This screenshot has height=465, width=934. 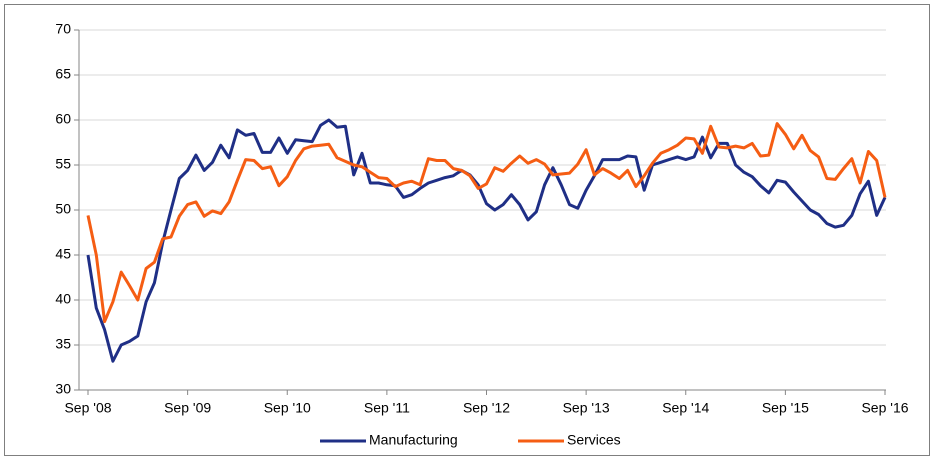 What do you see at coordinates (63, 164) in the screenshot?
I see `y-tick-label: 55` at bounding box center [63, 164].